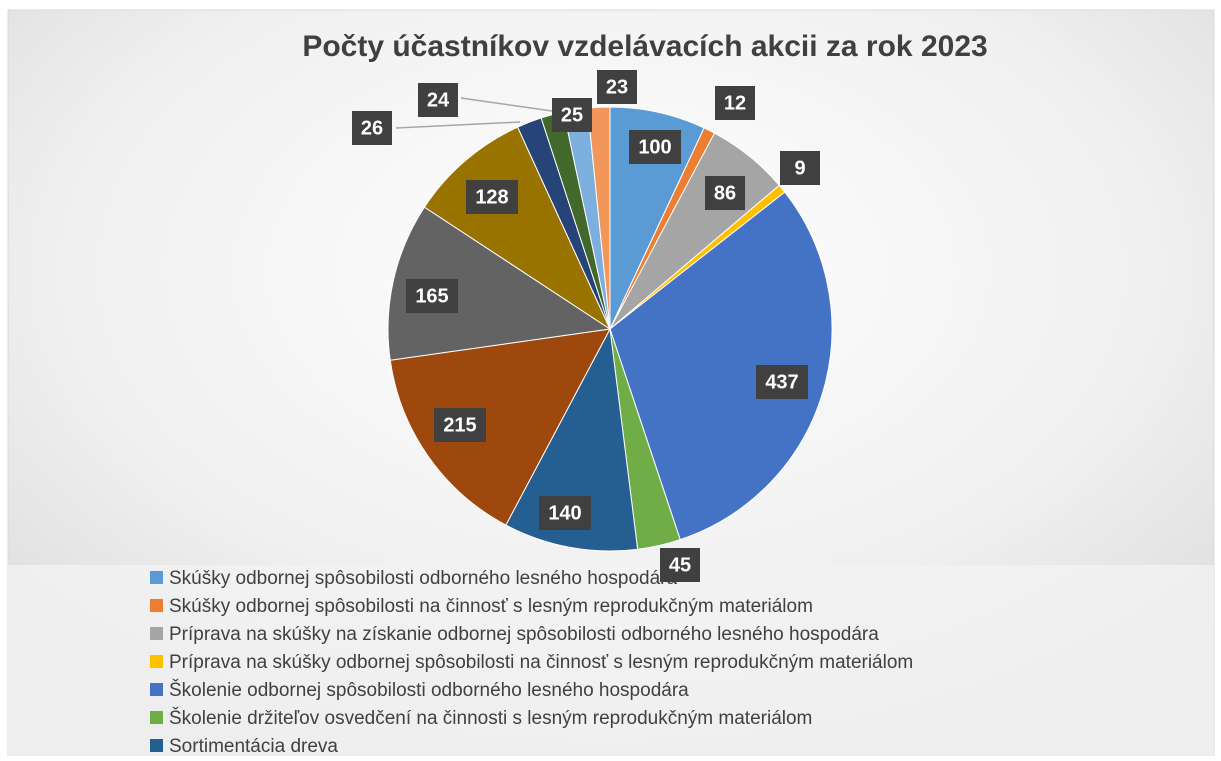  I want to click on data-label: 23, so click(617, 87).